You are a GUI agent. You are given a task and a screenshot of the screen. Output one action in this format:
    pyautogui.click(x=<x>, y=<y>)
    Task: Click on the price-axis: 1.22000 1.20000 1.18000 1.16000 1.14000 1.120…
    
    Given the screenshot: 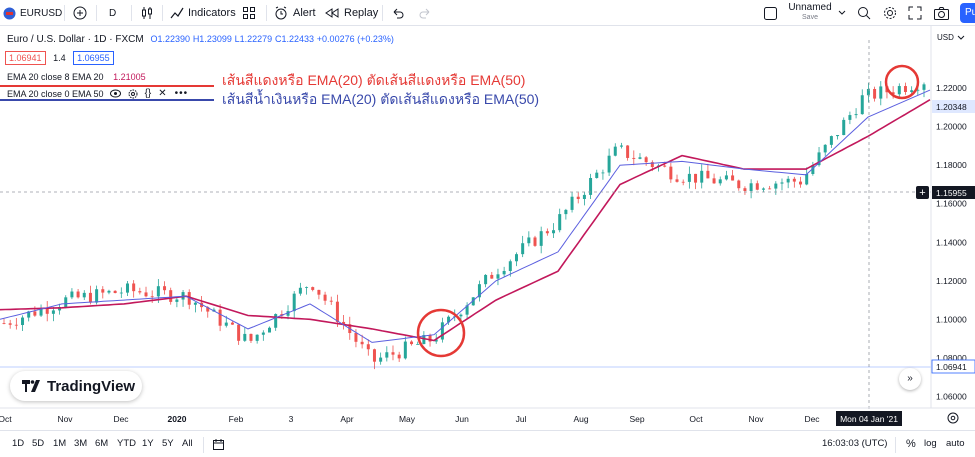 What is the action you would take?
    pyautogui.click(x=951, y=242)
    